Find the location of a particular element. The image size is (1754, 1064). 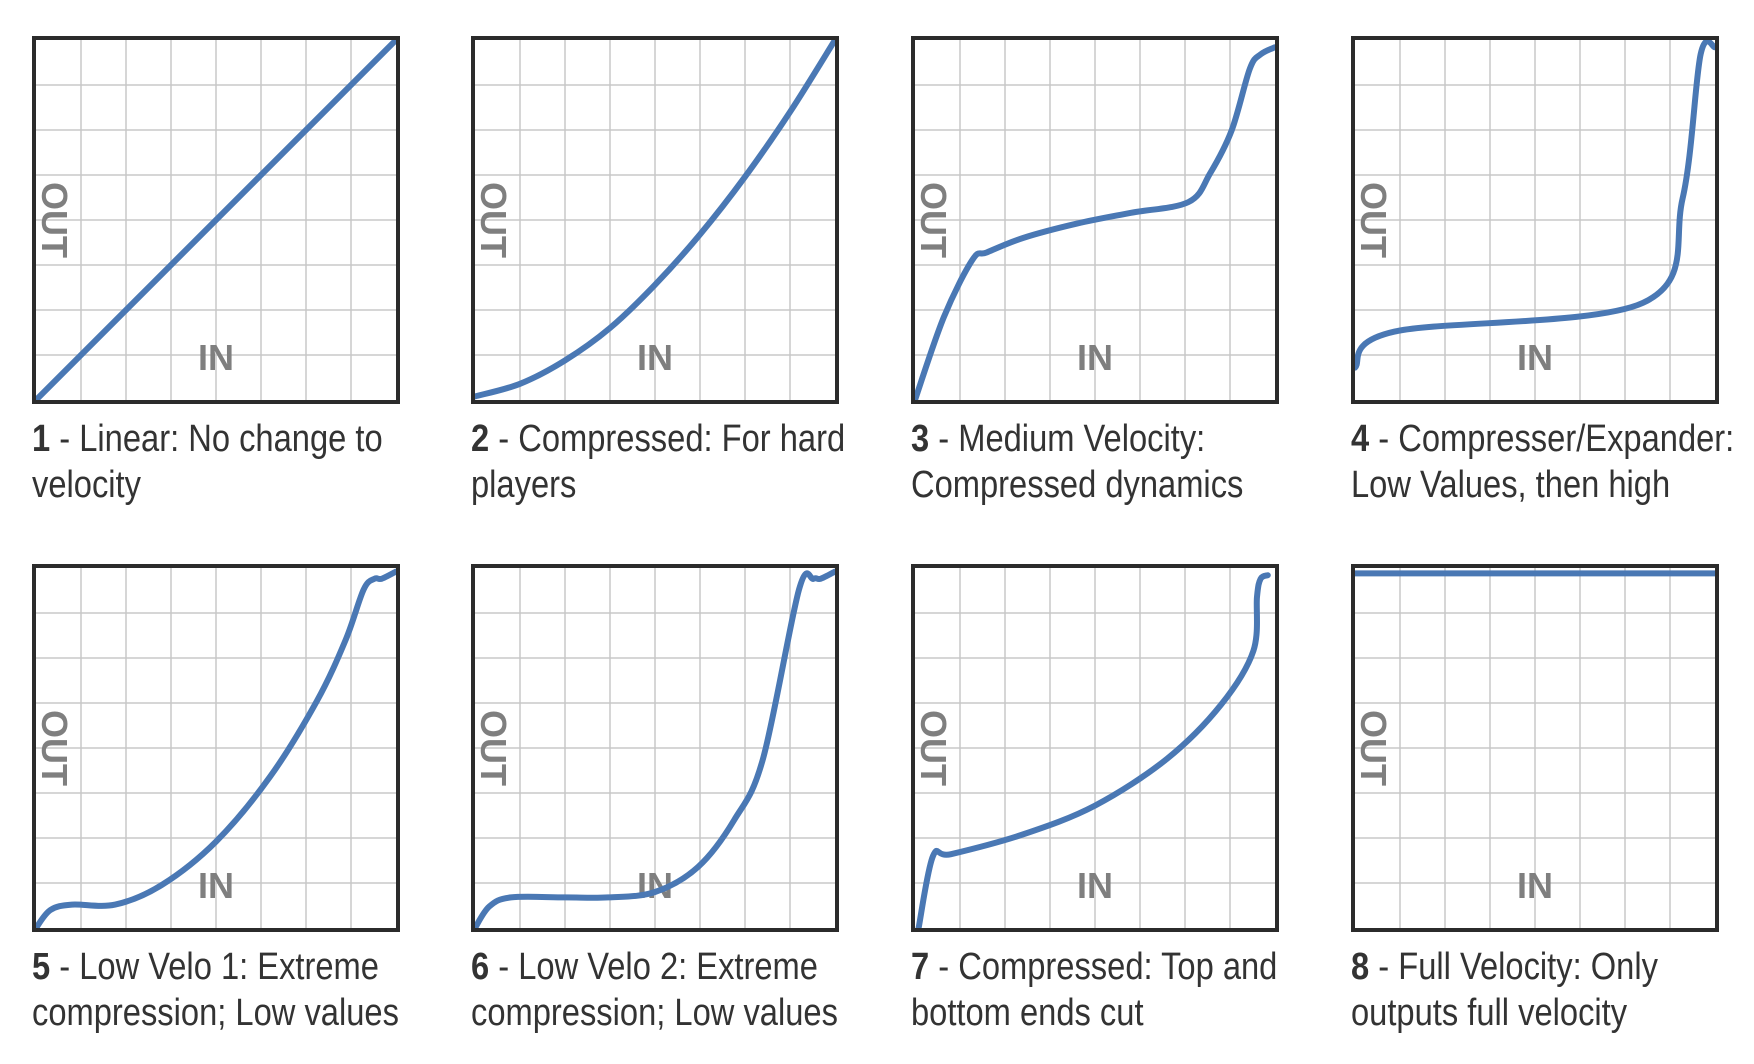

caption-line2: outputs full velocity is located at coordinates (1489, 1013).